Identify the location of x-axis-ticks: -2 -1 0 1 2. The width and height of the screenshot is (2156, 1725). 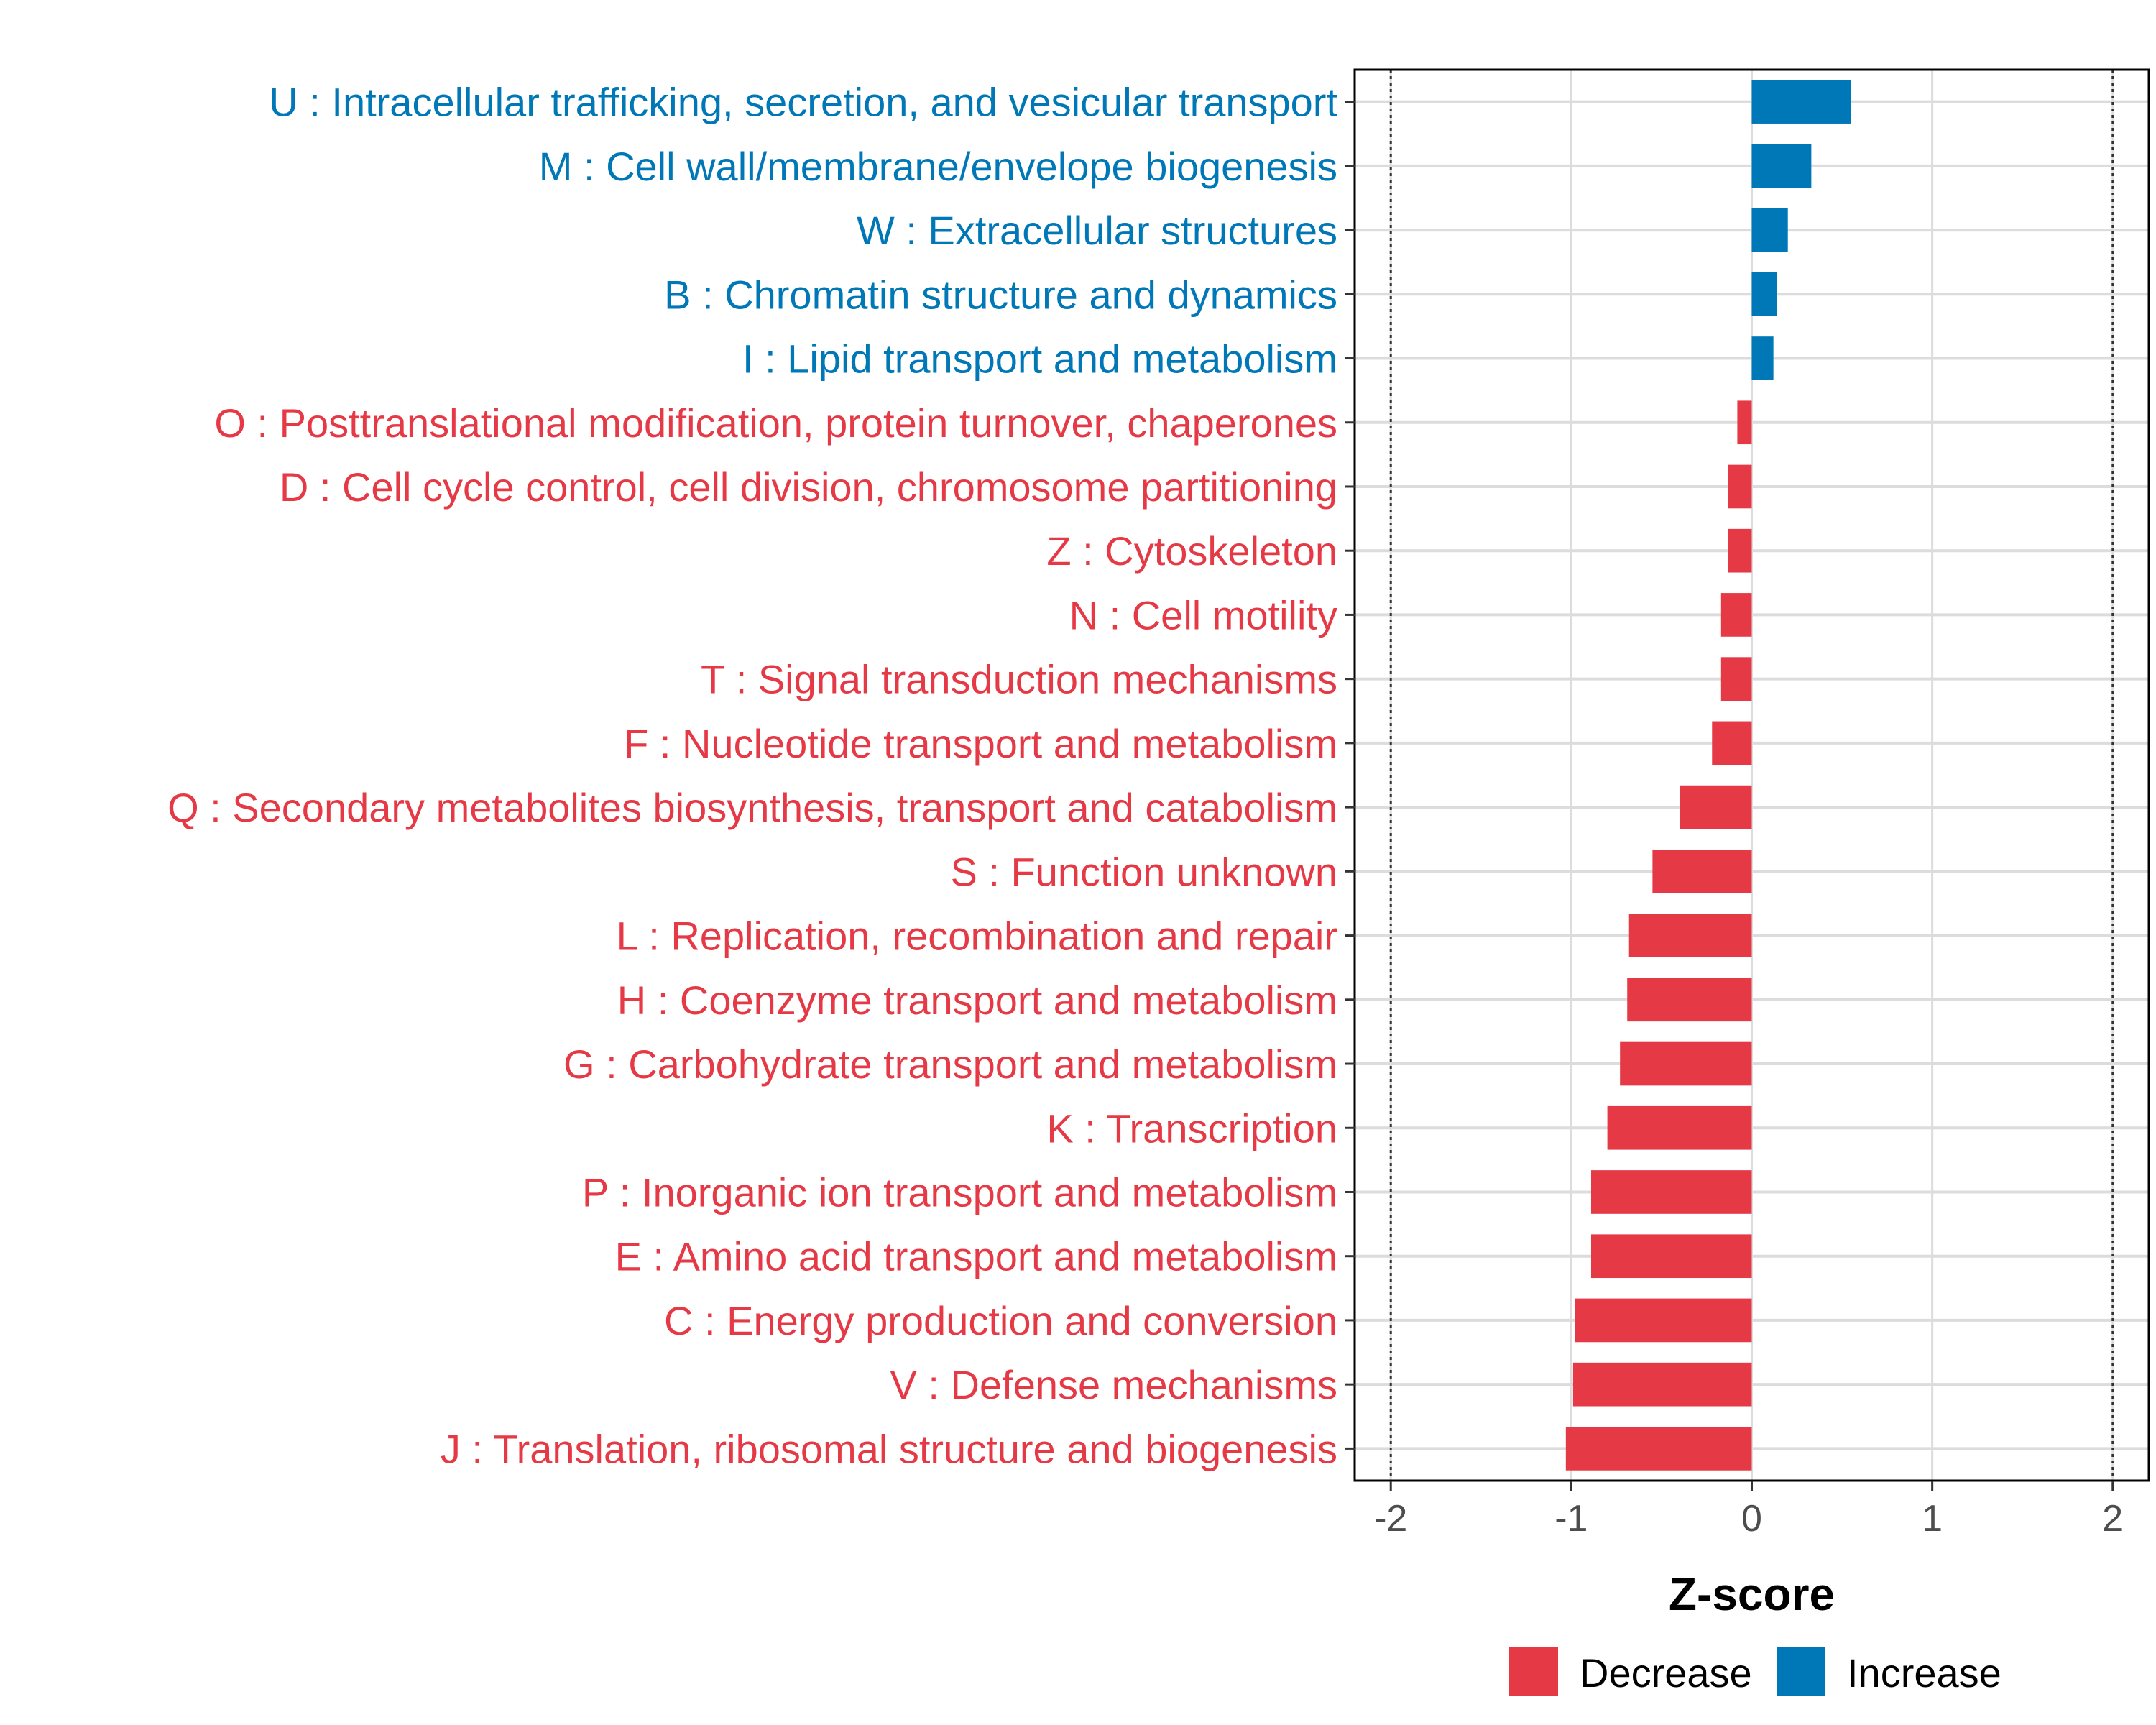
(1748, 1510).